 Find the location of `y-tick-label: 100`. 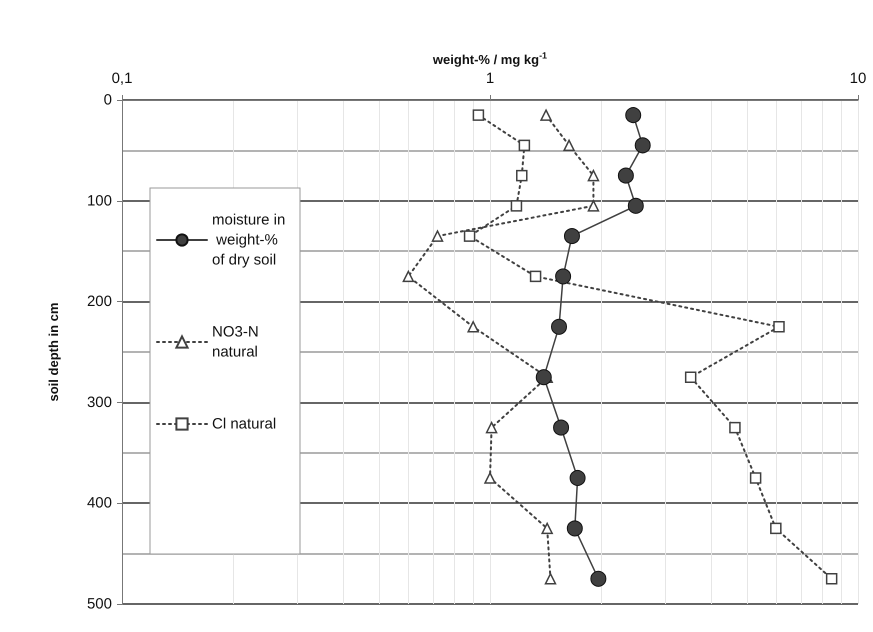

y-tick-label: 100 is located at coordinates (99, 201).